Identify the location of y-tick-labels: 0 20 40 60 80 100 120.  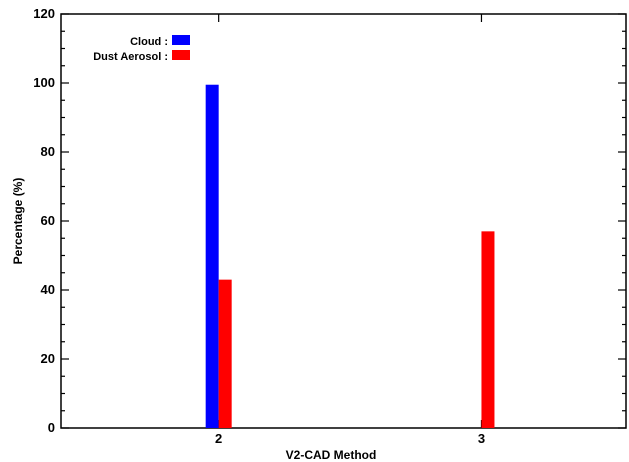
(44, 220).